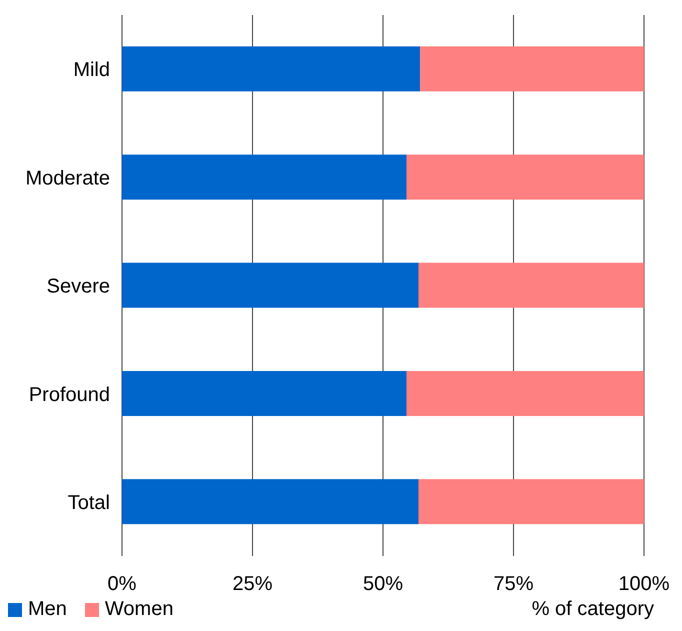  I want to click on x-tick-label: 0%, so click(122, 584).